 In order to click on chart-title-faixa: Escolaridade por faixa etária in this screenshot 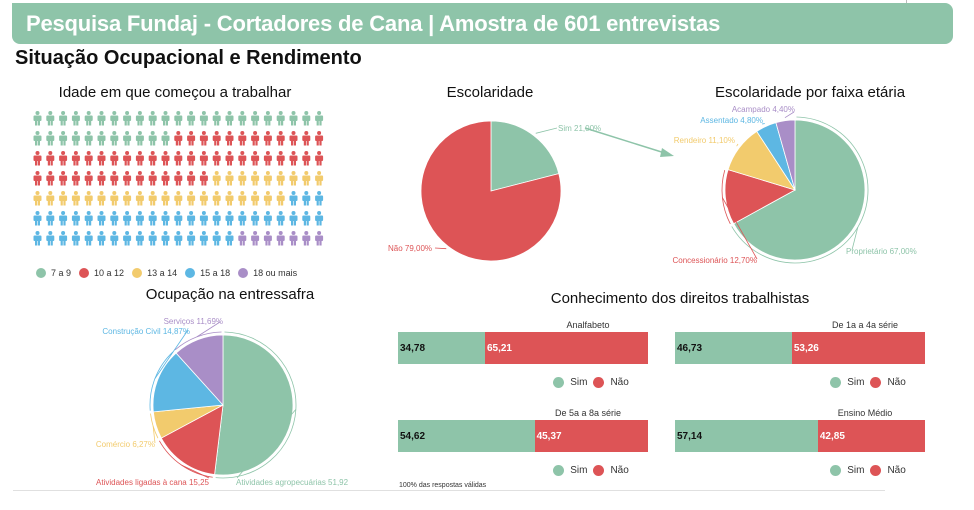, I will do `click(810, 92)`.